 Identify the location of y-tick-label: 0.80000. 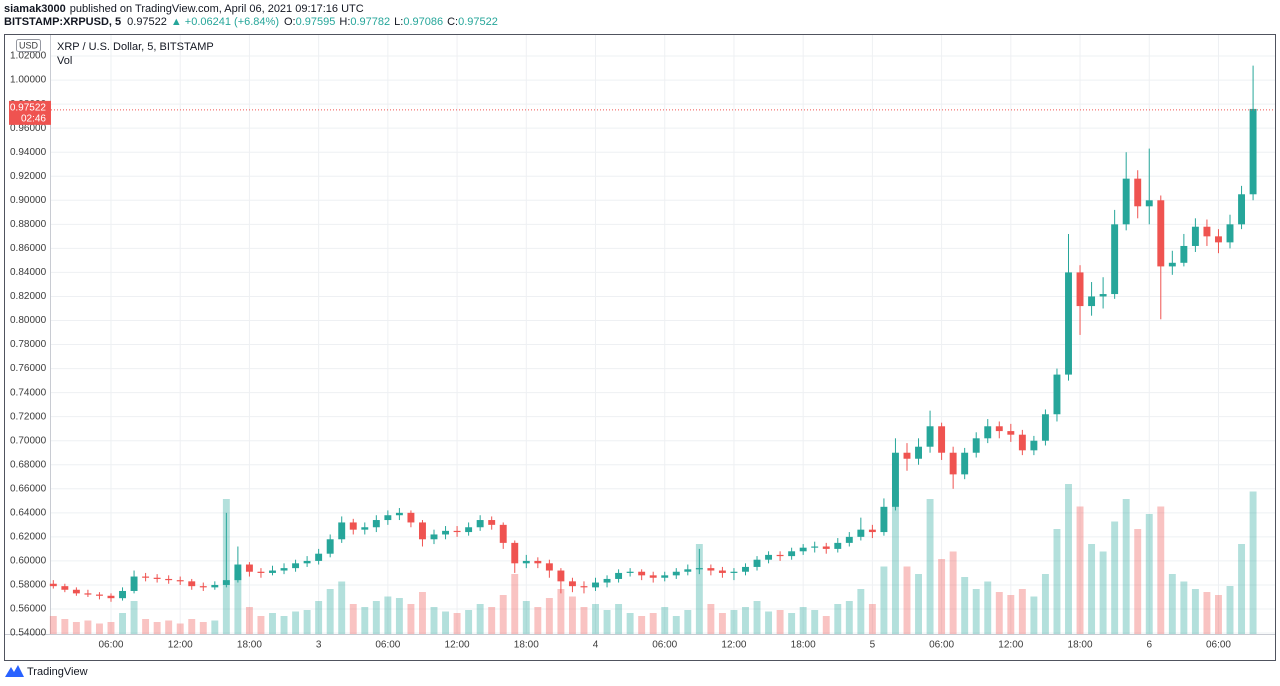
(28, 320).